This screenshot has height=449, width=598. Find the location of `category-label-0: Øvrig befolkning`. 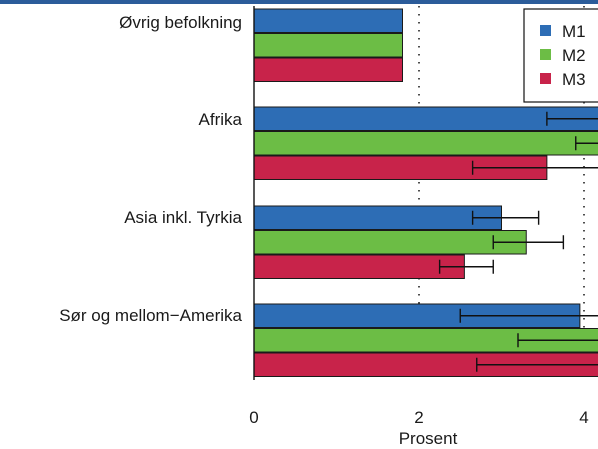

category-label-0: Øvrig befolkning is located at coordinates (180, 22).